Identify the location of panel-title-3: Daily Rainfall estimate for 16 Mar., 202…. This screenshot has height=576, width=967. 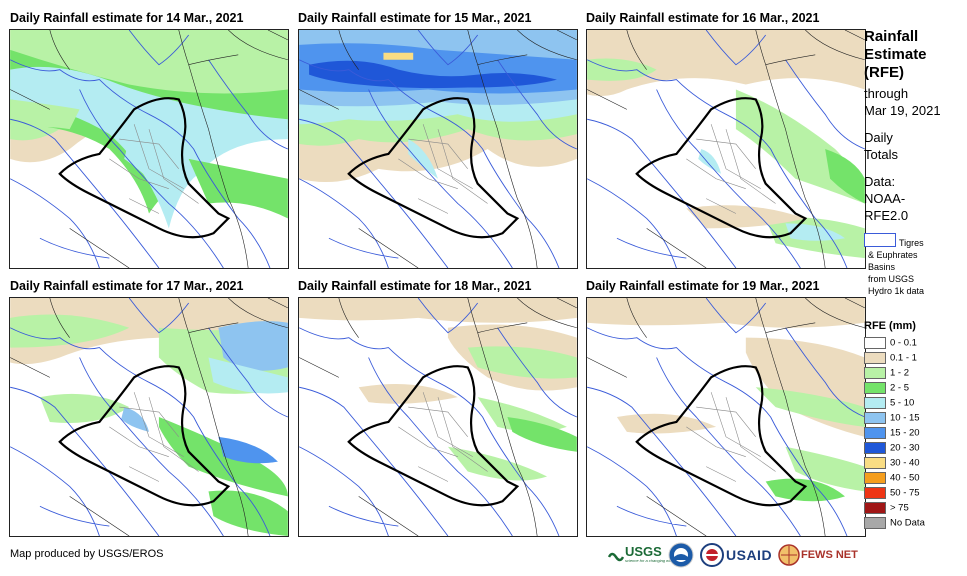
(703, 18).